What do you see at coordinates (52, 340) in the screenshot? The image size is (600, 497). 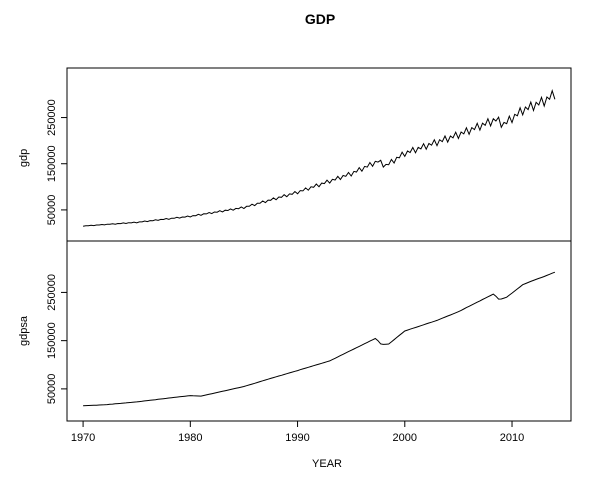 I see `panel-gdpsa-y-tick-label: 150000` at bounding box center [52, 340].